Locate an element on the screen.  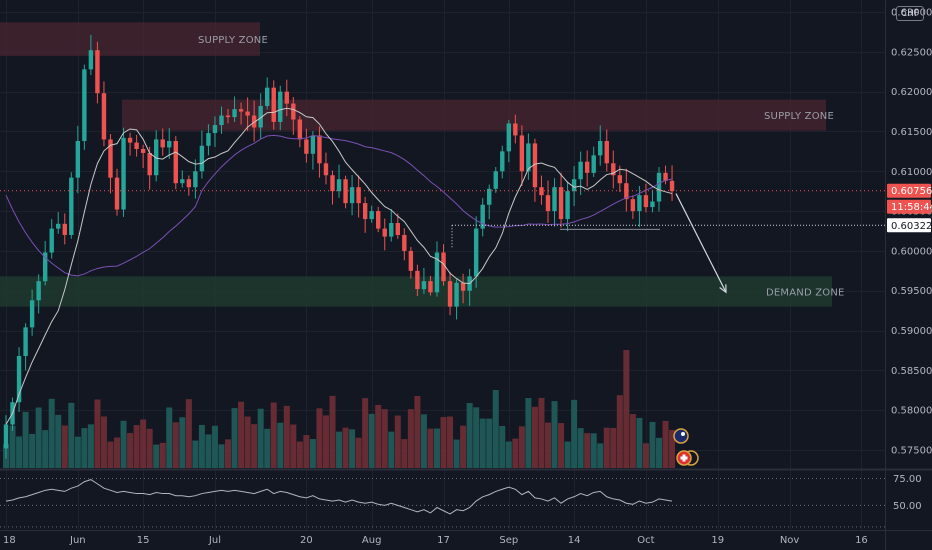
price-tick-label: 0.58500 is located at coordinates (911, 371).